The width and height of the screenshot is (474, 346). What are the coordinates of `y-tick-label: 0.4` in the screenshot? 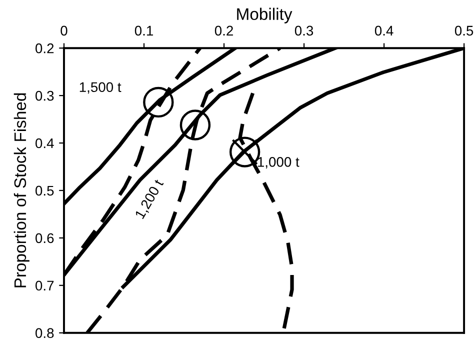 It's located at (45, 143).